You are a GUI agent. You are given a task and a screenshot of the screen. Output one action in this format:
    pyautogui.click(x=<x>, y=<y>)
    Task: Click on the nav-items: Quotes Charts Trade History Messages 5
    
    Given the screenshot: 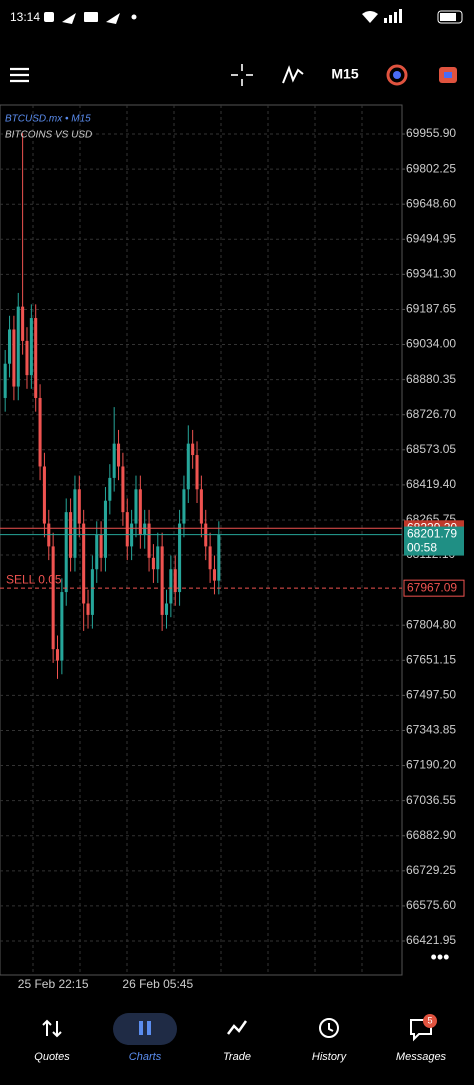 What is the action you would take?
    pyautogui.click(x=240, y=1038)
    